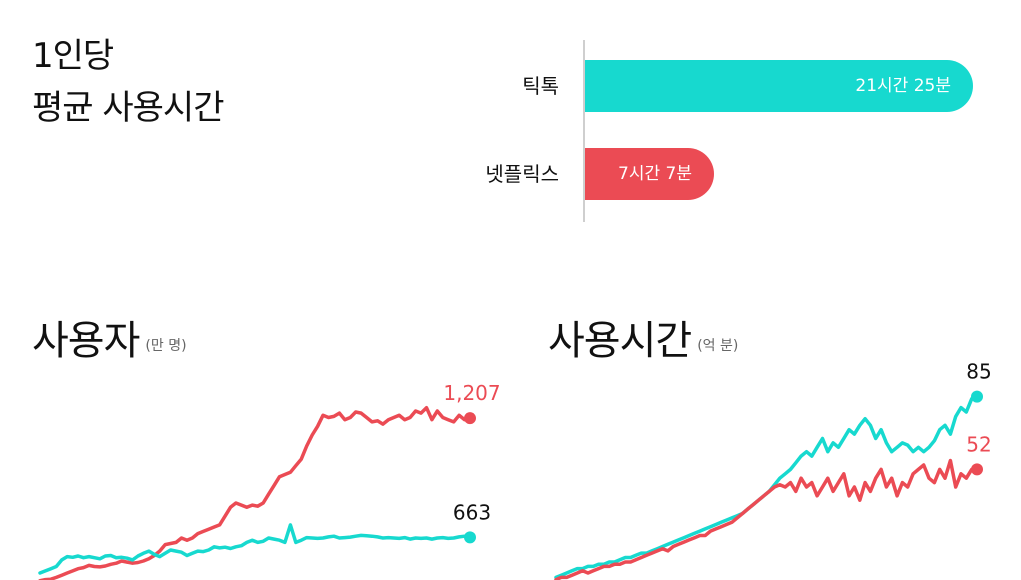 Image resolution: width=1021 pixels, height=580 pixels. What do you see at coordinates (903, 86) in the screenshot?
I see `bar-value-tiktok: 21시간 25분` at bounding box center [903, 86].